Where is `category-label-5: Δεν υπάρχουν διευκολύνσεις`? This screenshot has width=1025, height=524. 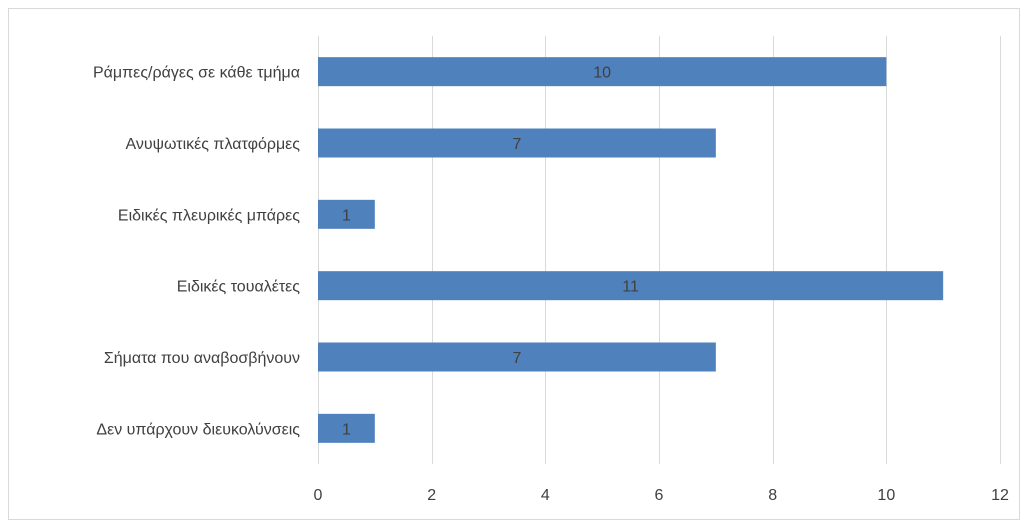 category-label-5: Δεν υπάρχουν διευκολύνσεις is located at coordinates (198, 429).